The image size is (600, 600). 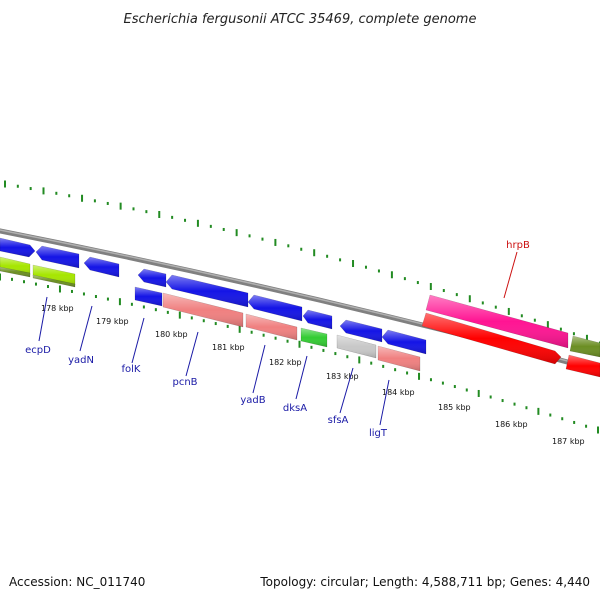 What do you see at coordinates (378, 433) in the screenshot?
I see `gene-label-ligT: ligT` at bounding box center [378, 433].